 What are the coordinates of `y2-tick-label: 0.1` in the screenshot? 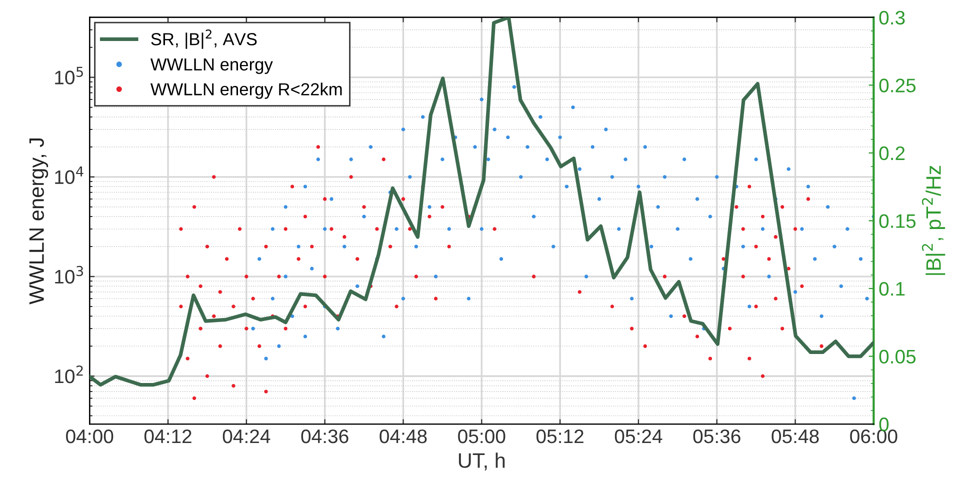 It's located at (892, 289).